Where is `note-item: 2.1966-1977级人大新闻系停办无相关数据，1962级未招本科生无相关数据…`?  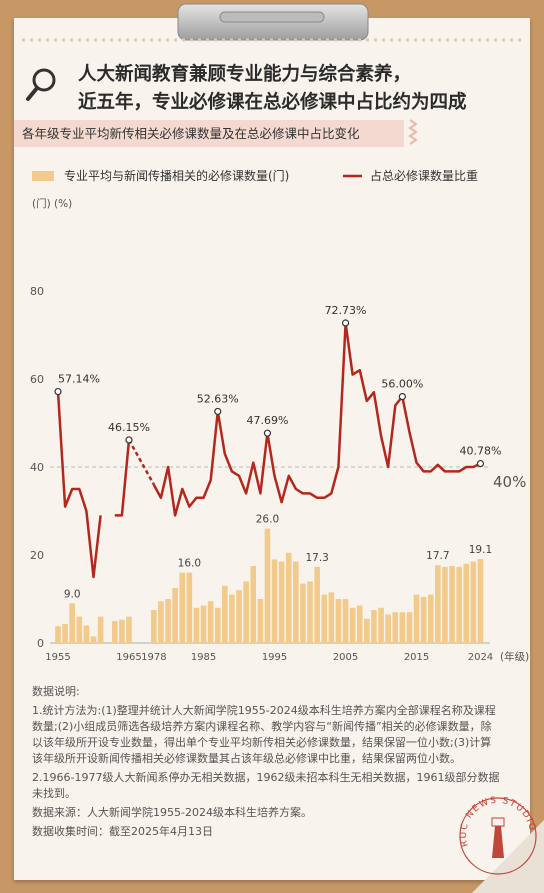
note-item: 2.1966-1977级人大新闻系停办无相关数据，1962级未招本科生无相关数据… is located at coordinates (266, 785).